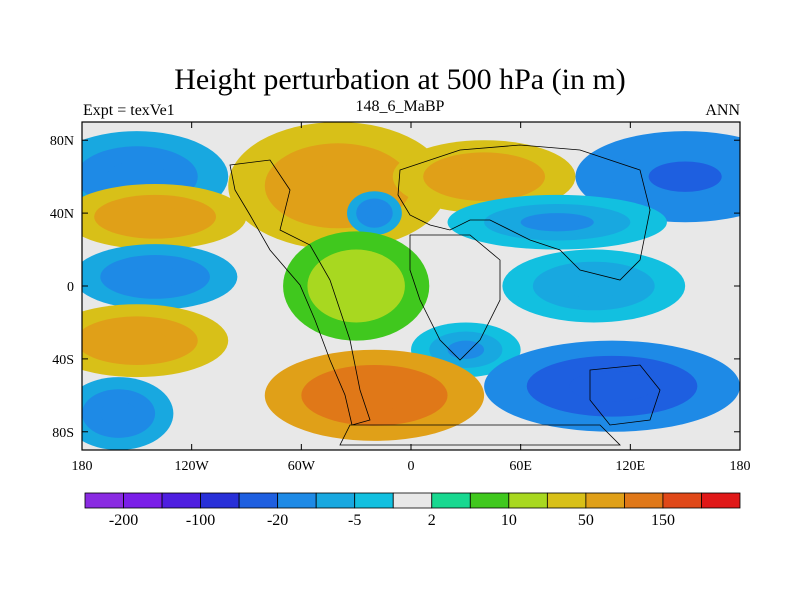 This screenshot has height=600, width=800. What do you see at coordinates (509, 520) in the screenshot?
I see `colorbar-label-5: 10` at bounding box center [509, 520].